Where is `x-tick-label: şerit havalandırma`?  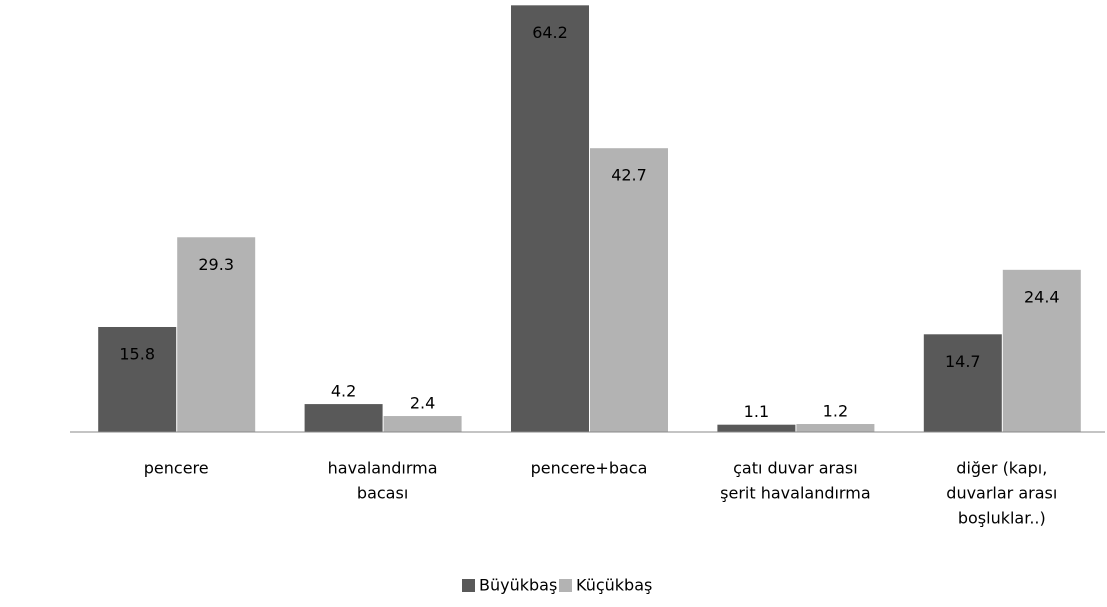 x-tick-label: şerit havalandırma is located at coordinates (795, 493).